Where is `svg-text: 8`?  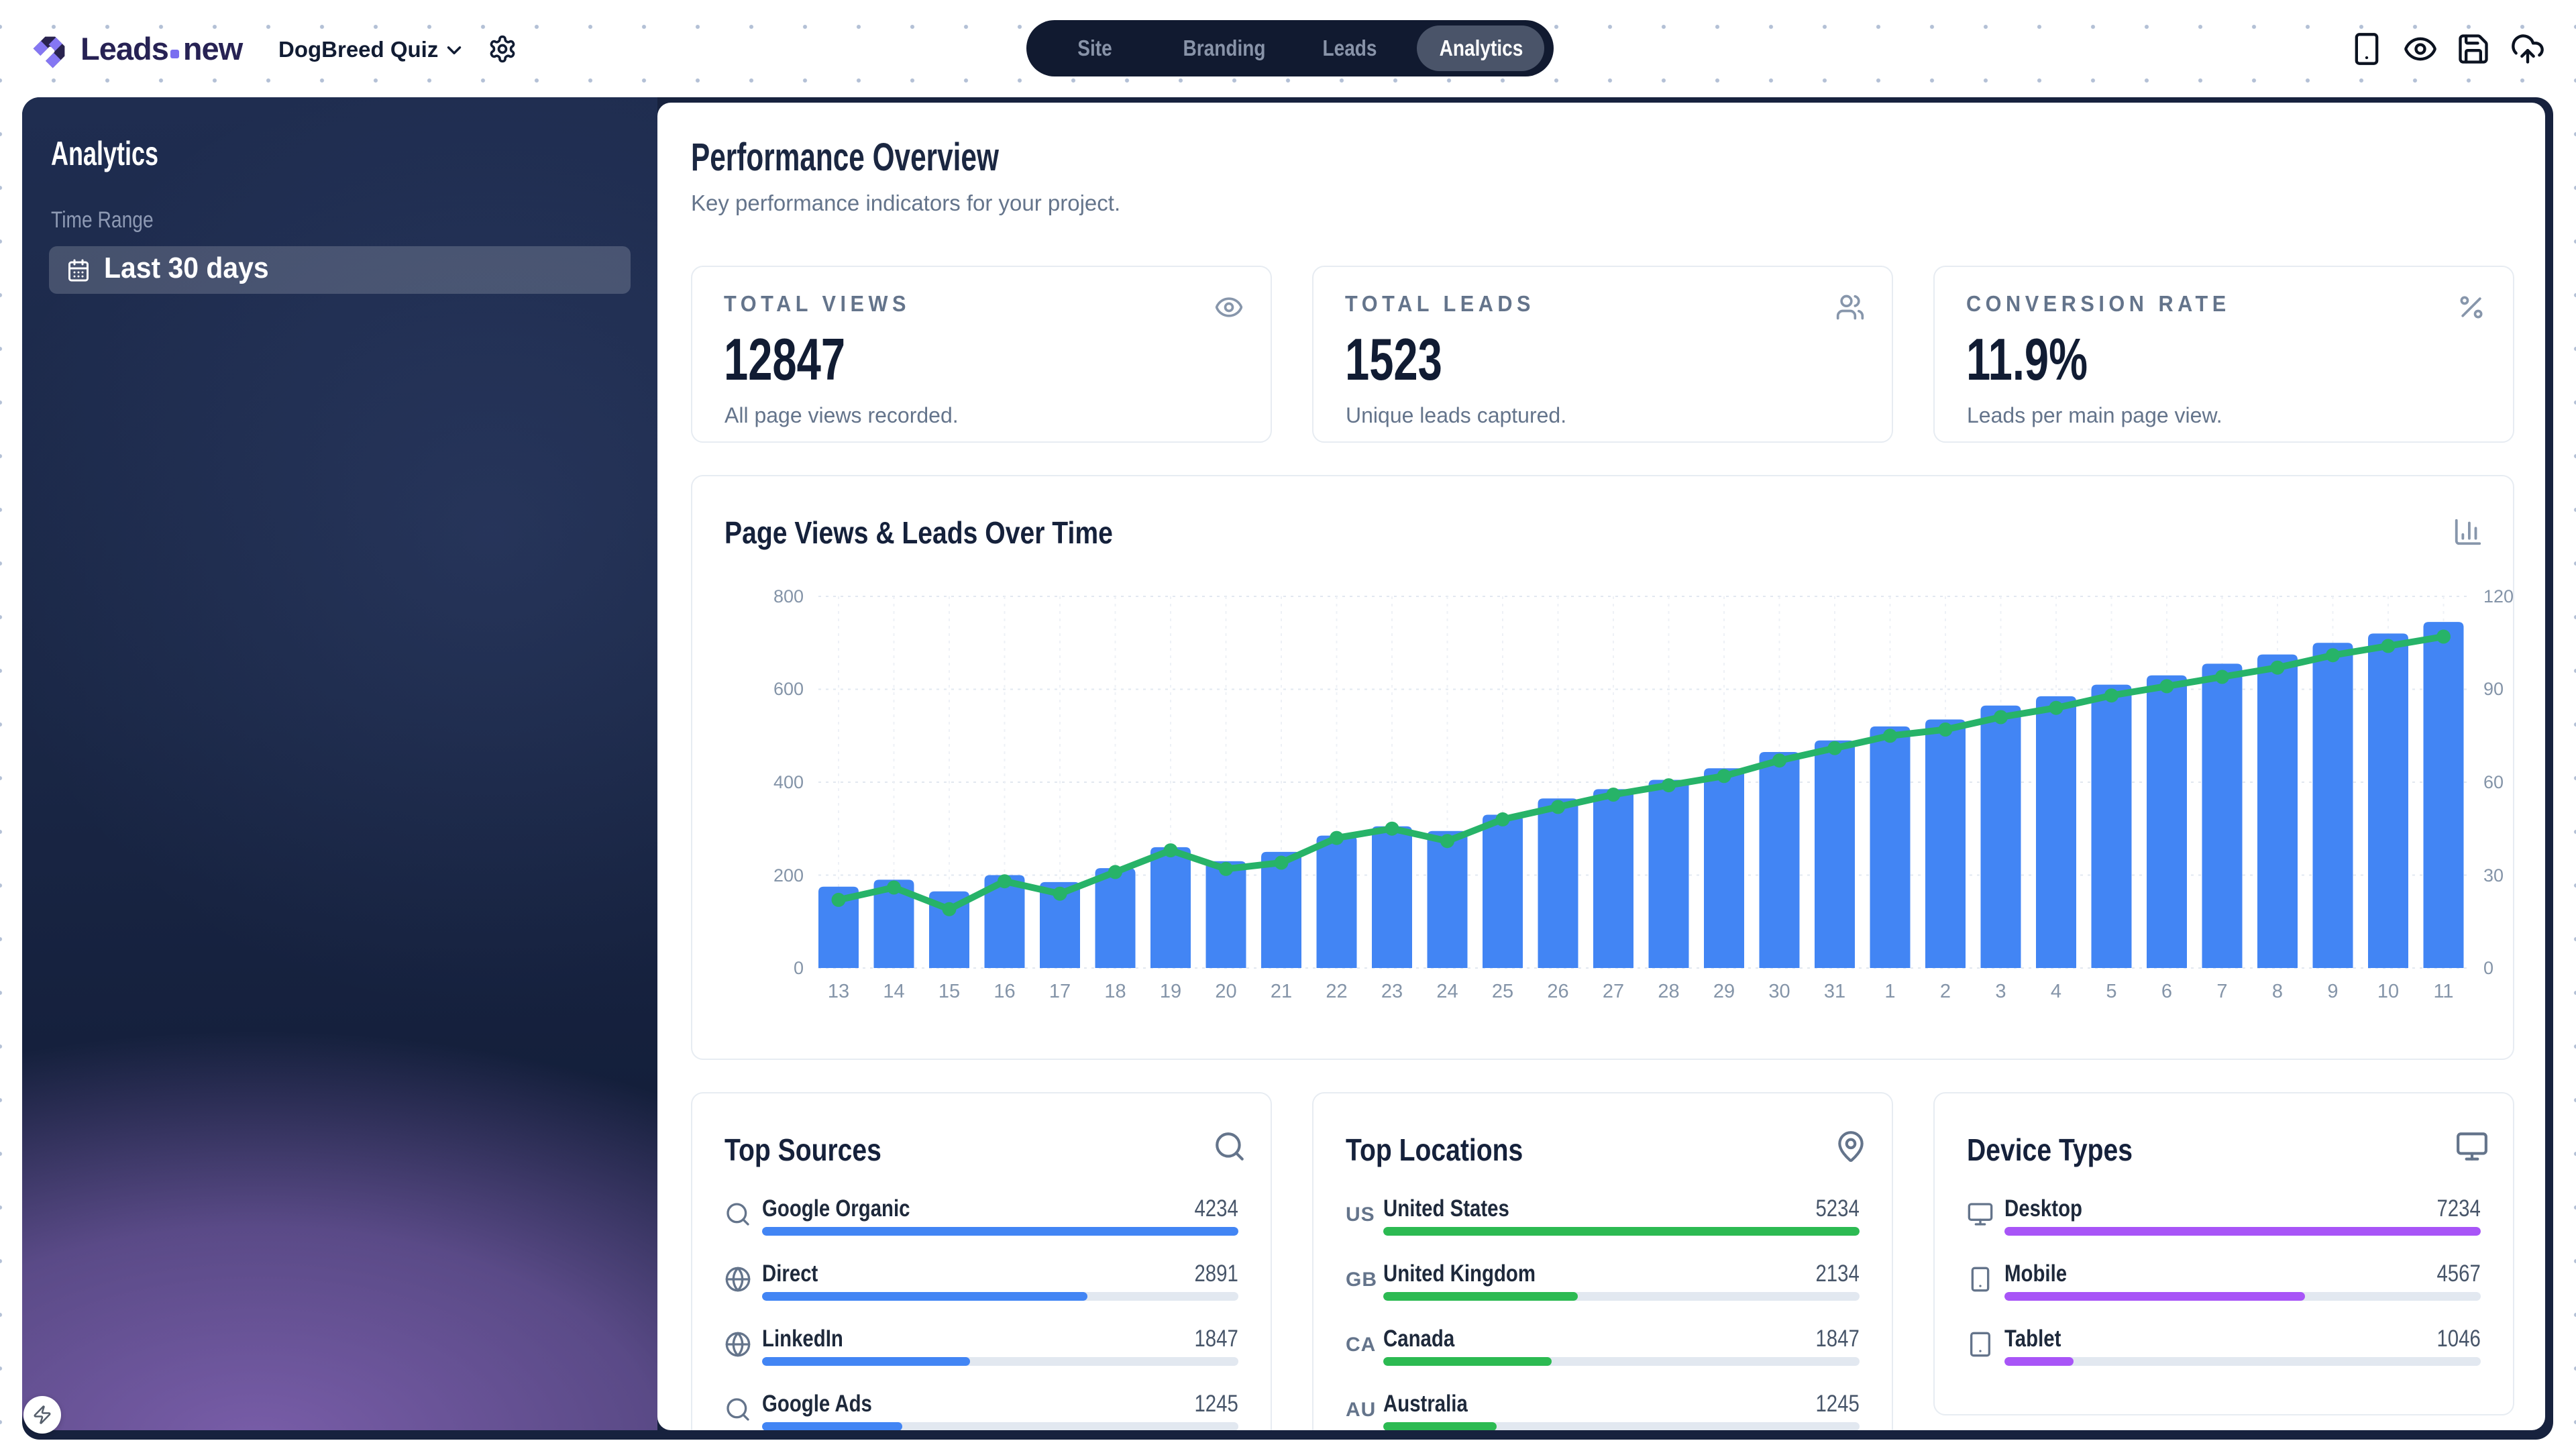 svg-text: 8 is located at coordinates (2277, 991).